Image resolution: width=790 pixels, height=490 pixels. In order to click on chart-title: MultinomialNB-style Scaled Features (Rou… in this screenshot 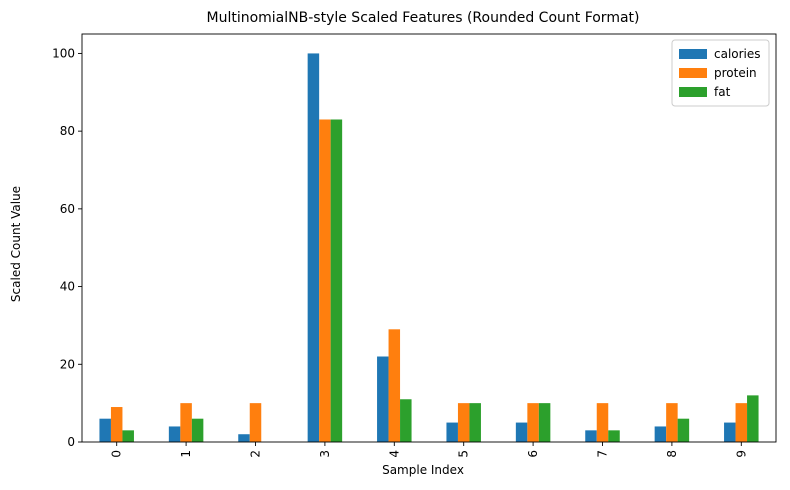, I will do `click(423, 18)`.